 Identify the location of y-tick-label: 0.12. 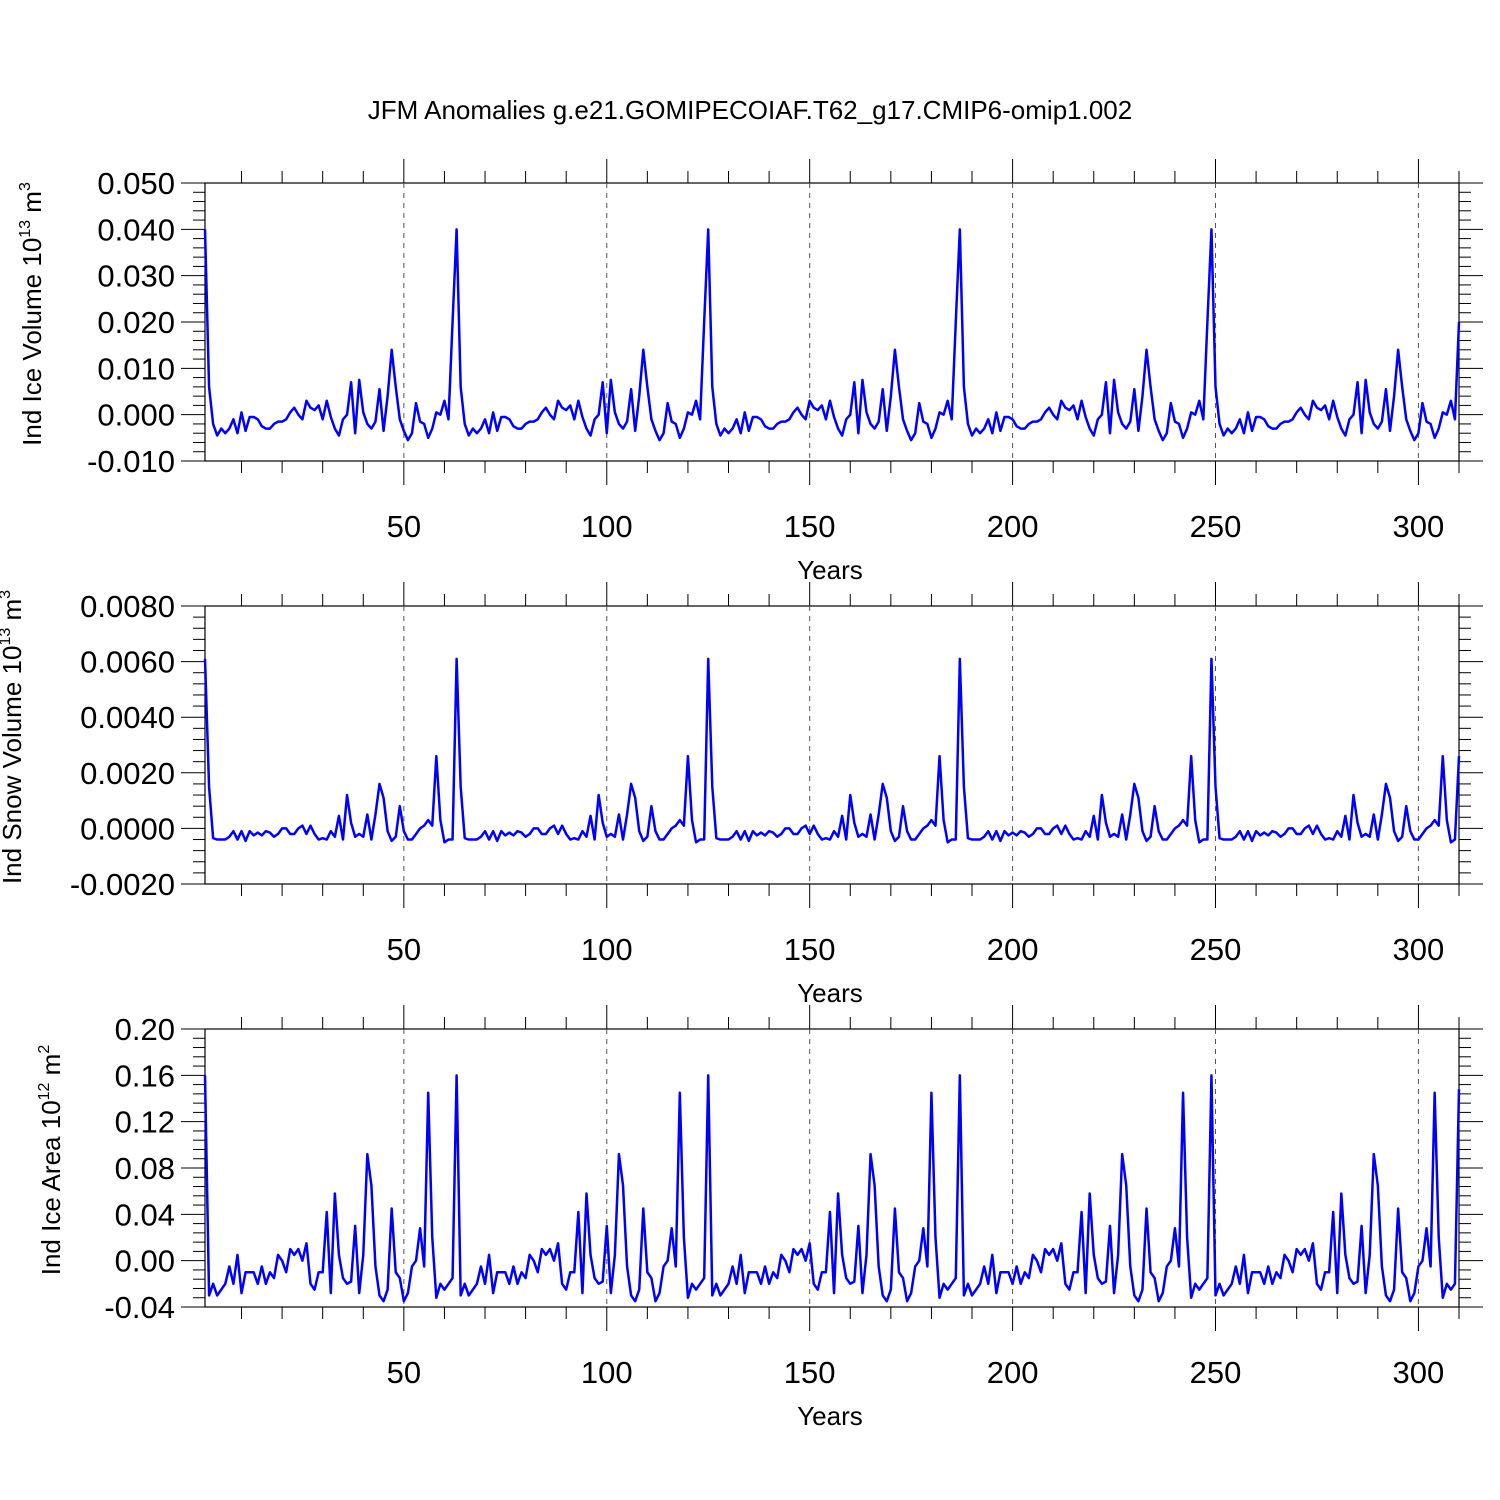
(145, 1122).